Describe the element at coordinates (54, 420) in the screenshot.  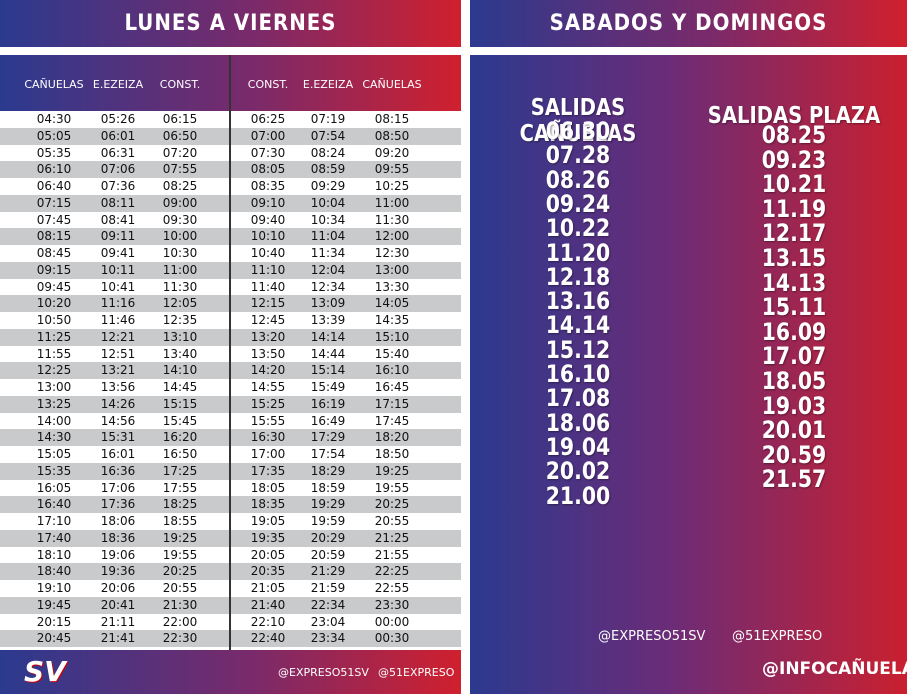
I see `time-cell: 14:00` at that location.